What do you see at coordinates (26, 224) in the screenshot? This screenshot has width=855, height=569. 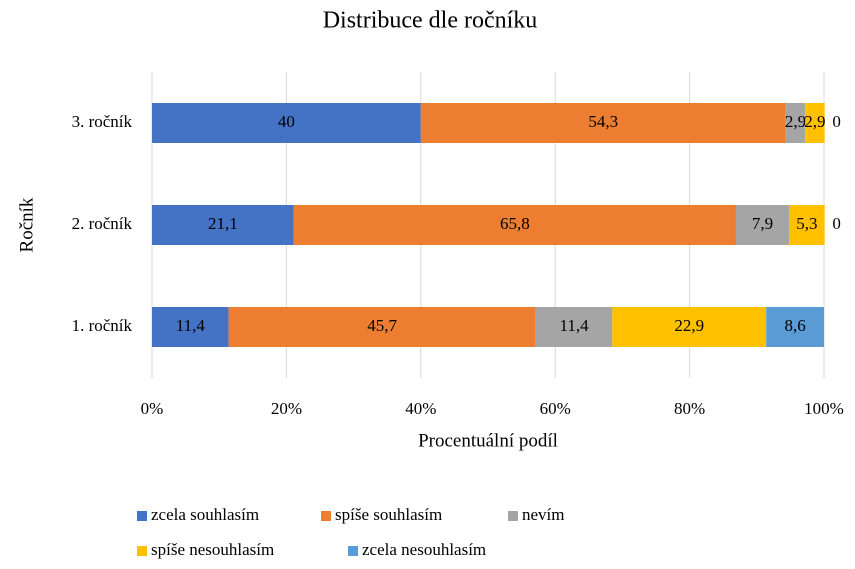 I see `y-axis-label: Ročník` at bounding box center [26, 224].